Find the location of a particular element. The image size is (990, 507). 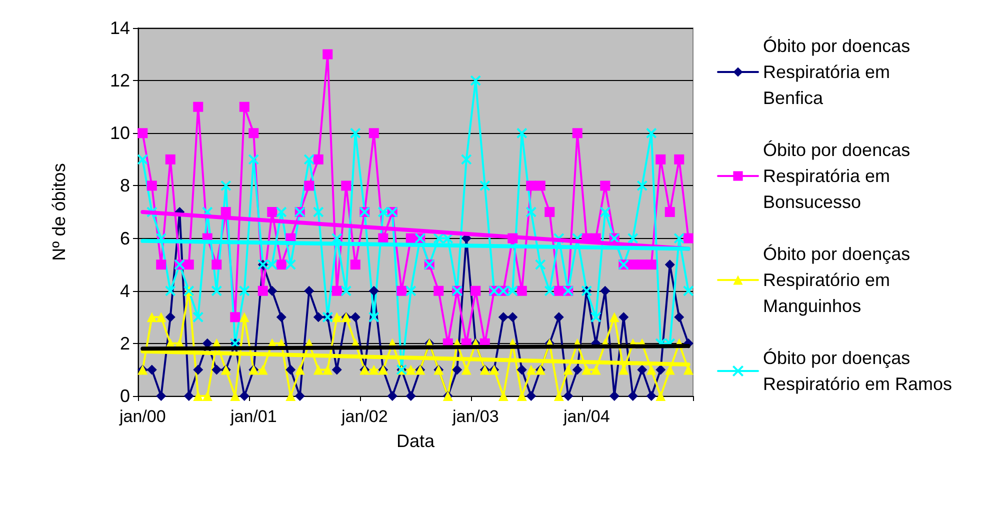

y-tick-label: 4 is located at coordinates (125, 290).